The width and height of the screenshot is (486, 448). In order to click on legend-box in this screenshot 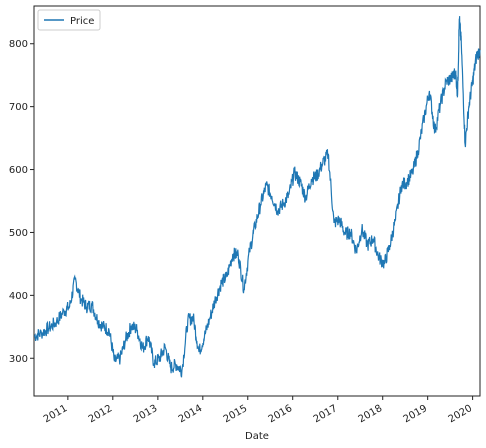, I will do `click(69, 20)`.